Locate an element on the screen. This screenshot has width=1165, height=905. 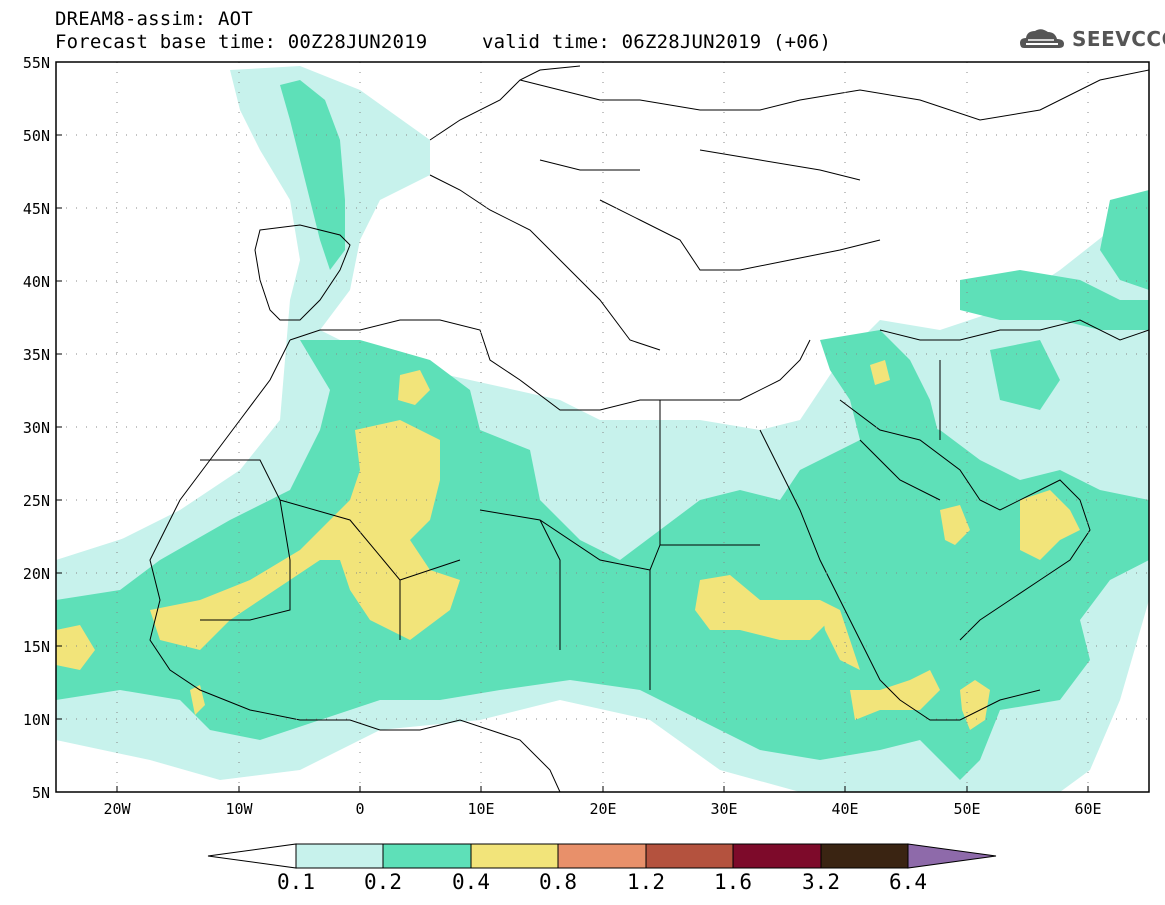
colorbar-label-6: 3.2 is located at coordinates (821, 882).